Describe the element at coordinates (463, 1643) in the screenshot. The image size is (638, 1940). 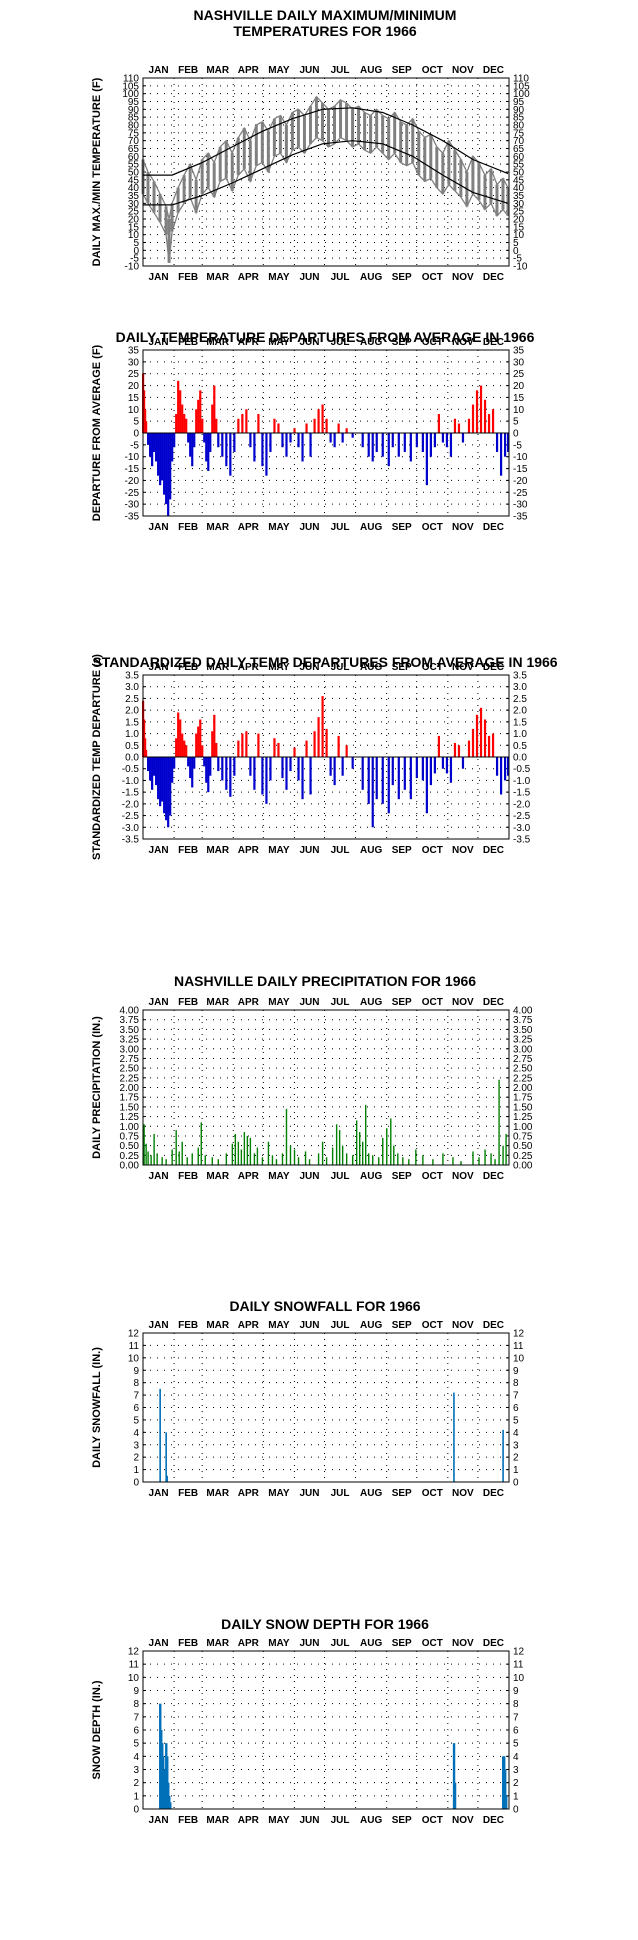
I see `month-label-top: NOV` at that location.